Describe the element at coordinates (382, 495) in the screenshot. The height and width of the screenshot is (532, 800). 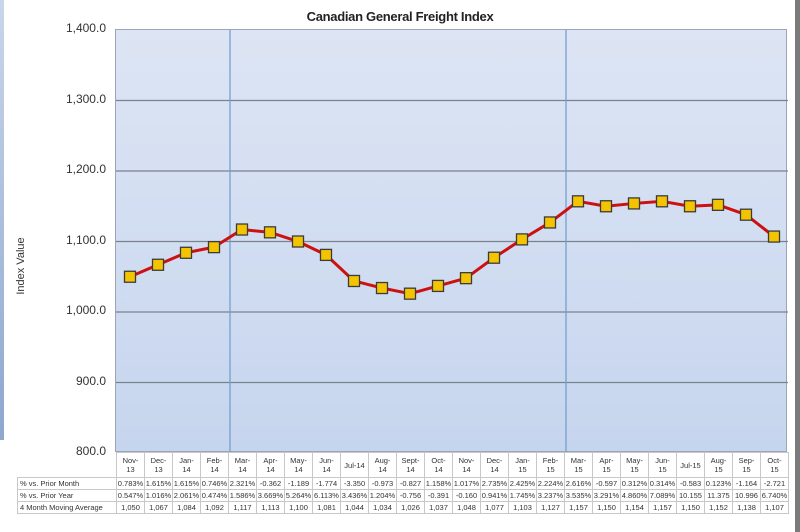
I see `table-cell: 1.204%` at that location.